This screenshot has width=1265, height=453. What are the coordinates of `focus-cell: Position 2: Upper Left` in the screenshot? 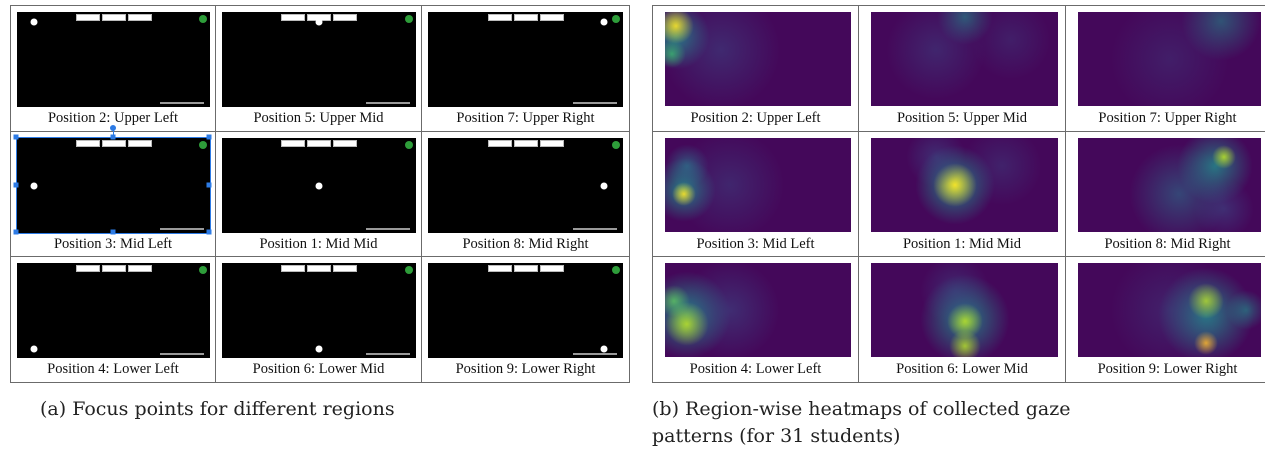 It's located at (113, 69).